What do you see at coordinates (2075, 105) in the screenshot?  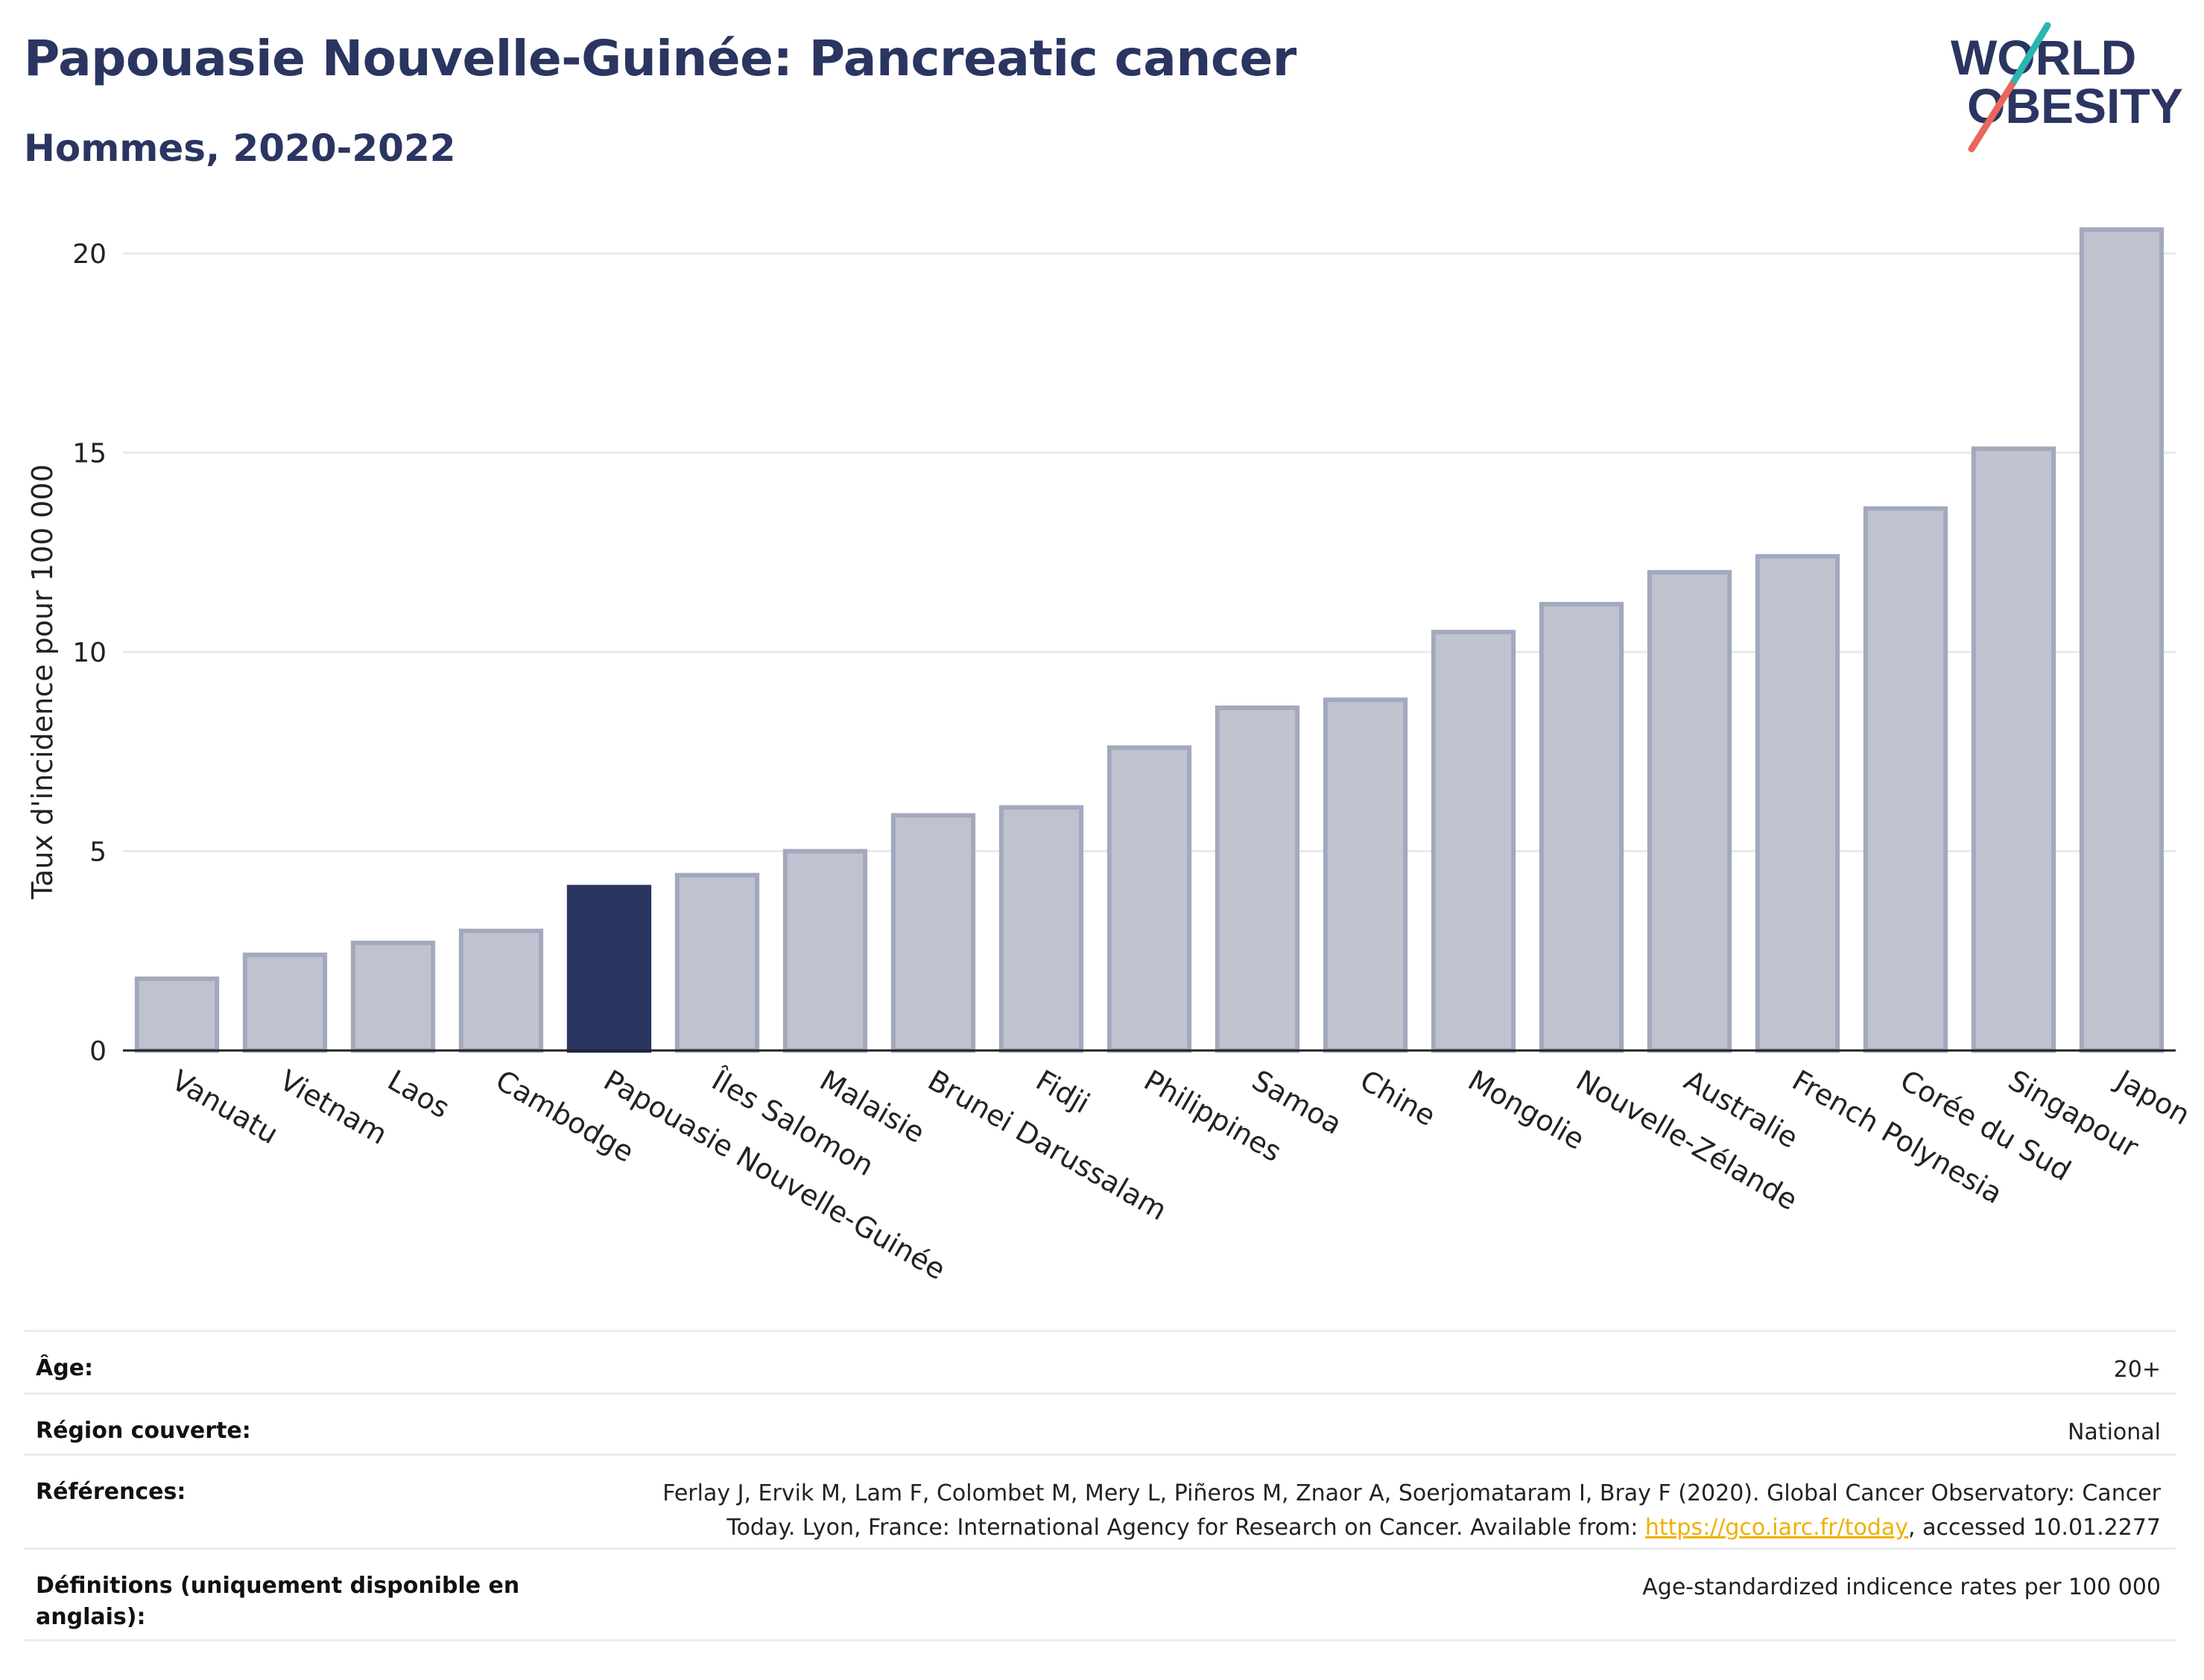 I see `logo-line2: OBESITY` at bounding box center [2075, 105].